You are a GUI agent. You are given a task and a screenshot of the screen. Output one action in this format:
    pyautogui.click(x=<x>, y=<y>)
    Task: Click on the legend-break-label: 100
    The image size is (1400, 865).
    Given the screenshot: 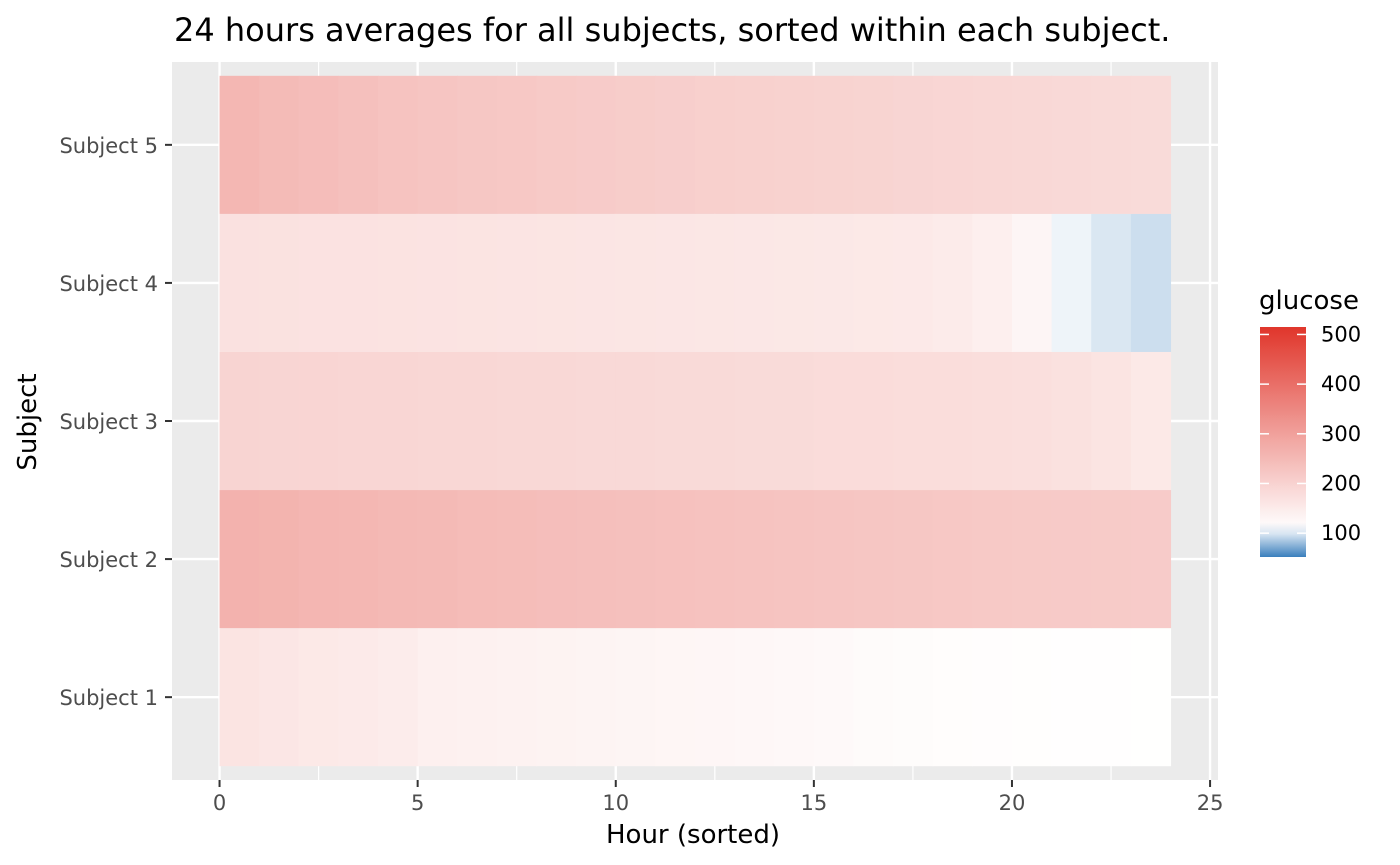 What is the action you would take?
    pyautogui.click(x=1341, y=533)
    